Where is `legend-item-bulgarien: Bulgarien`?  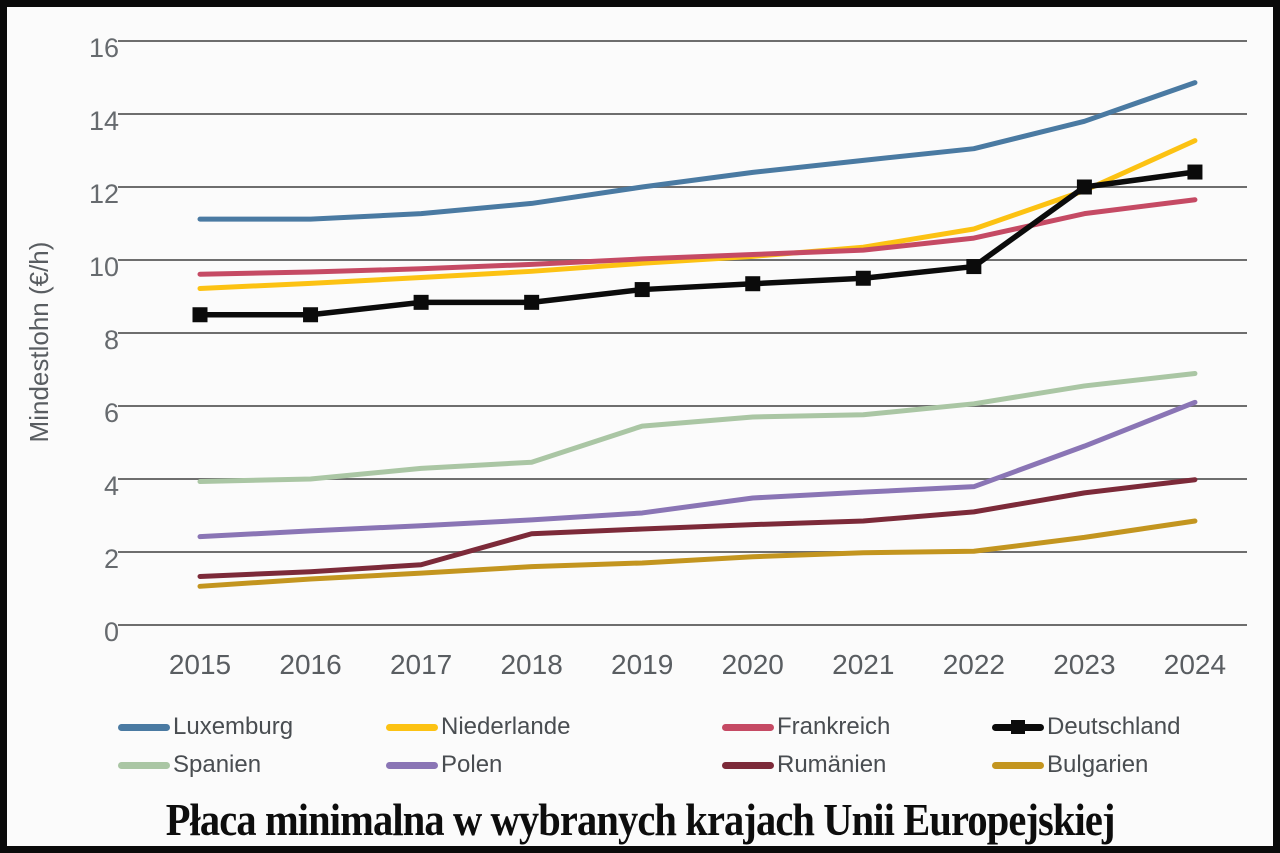 legend-item-bulgarien: Bulgarien is located at coordinates (1070, 765).